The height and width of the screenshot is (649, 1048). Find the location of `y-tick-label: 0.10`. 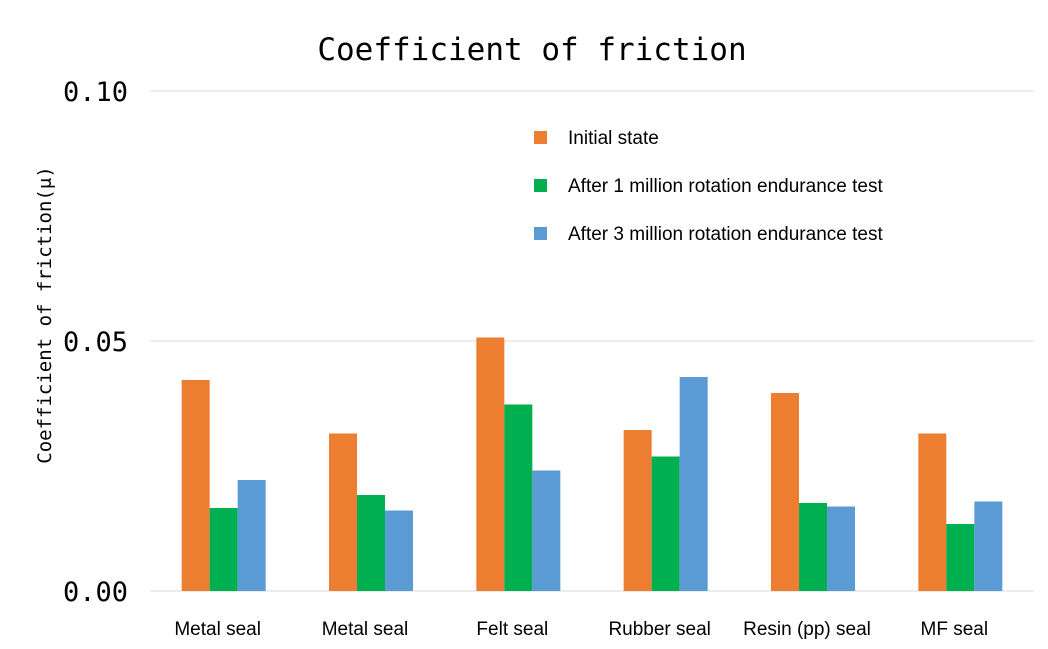

y-tick-label: 0.10 is located at coordinates (95, 92).